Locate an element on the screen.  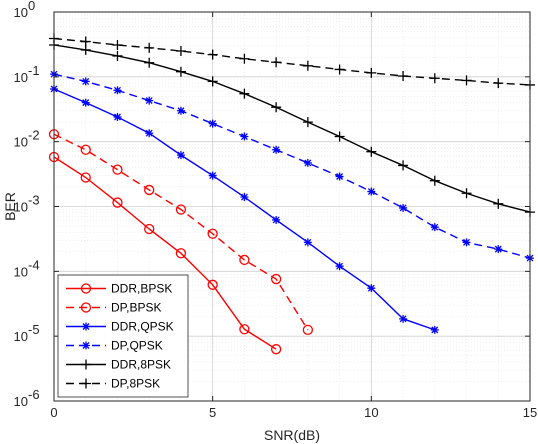
legend-entry: DDR,8PSK is located at coordinates (118, 365).